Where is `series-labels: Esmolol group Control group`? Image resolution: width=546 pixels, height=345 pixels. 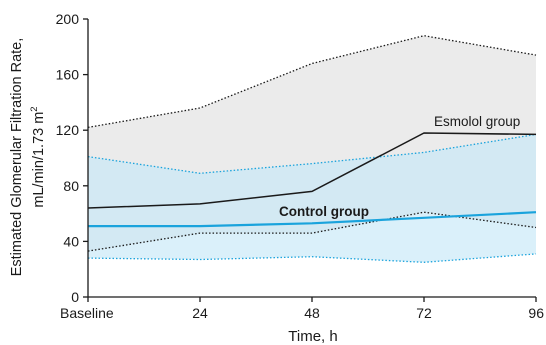
series-labels: Esmolol group Control group is located at coordinates (399, 166).